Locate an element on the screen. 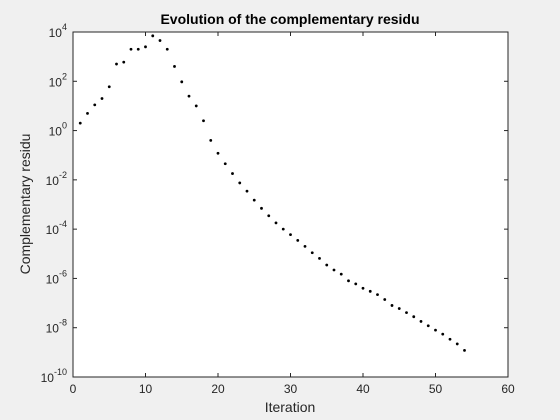 This screenshot has width=560, height=420. y-tick-label: 10⁻⁸ is located at coordinates (56, 327).